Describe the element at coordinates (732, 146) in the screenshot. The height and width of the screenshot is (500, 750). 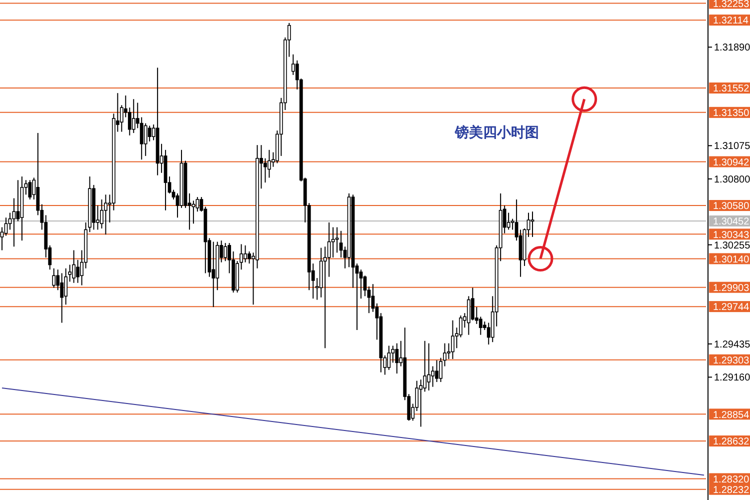
I see `y-tick-label: 1.31075` at that location.